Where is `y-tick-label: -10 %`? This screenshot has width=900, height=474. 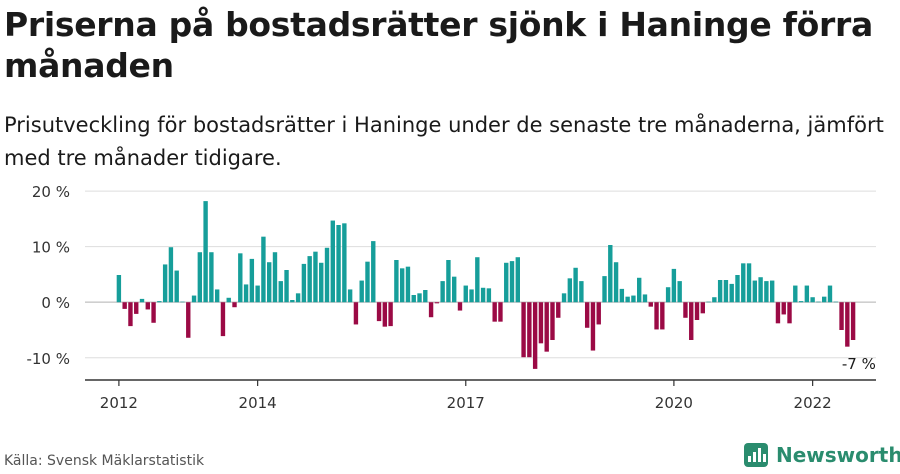
y-tick-label: -10 % is located at coordinates (48, 359).